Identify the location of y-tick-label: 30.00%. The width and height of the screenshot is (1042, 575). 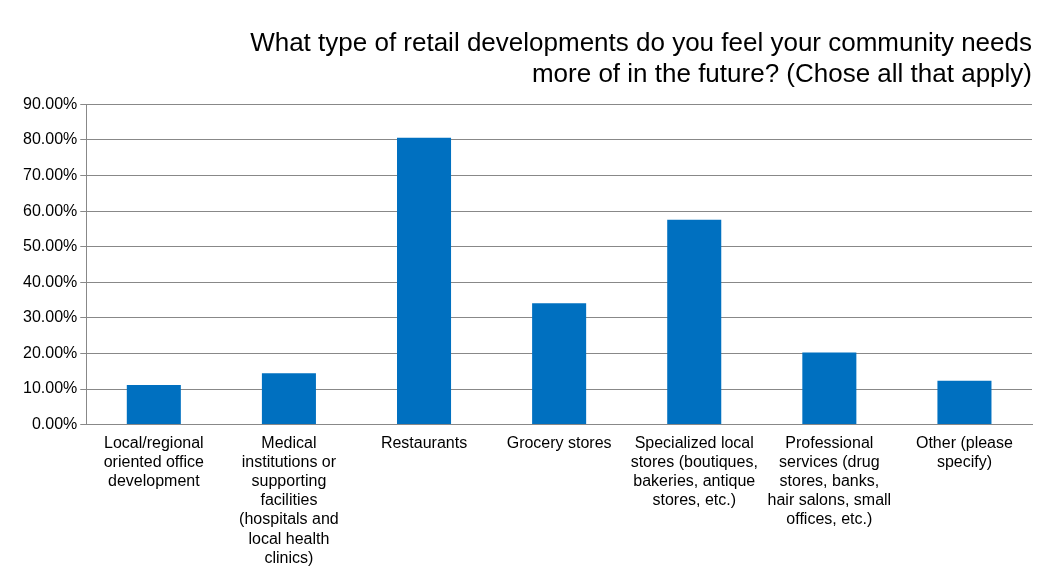
(50, 317).